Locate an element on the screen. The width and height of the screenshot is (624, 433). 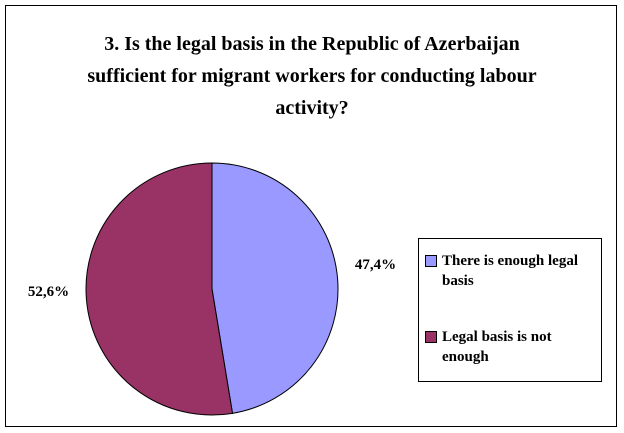
data-label: 52,6% is located at coordinates (48, 292).